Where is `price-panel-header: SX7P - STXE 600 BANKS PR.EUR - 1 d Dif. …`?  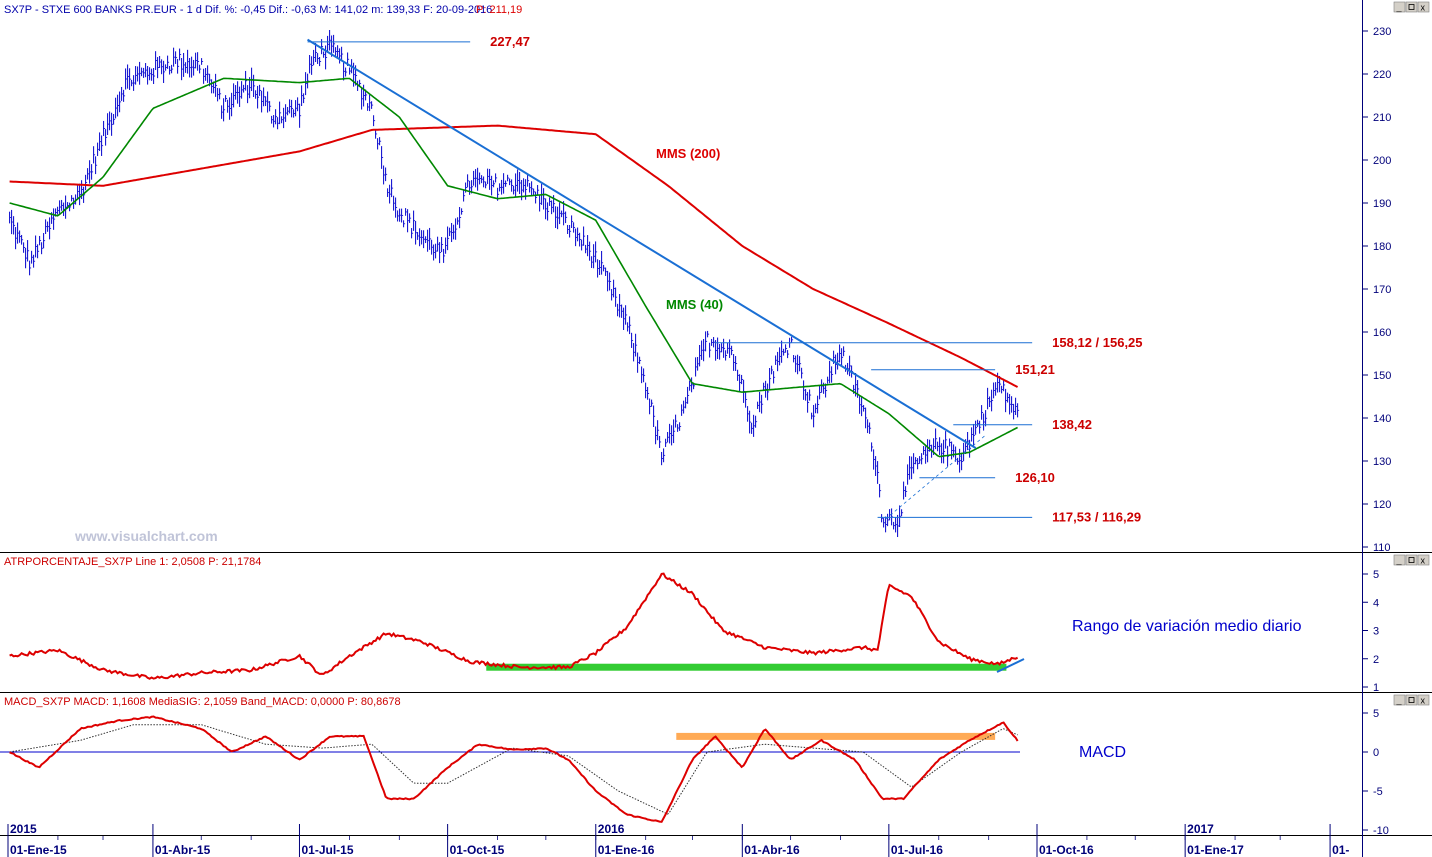 price-panel-header: SX7P - STXE 600 BANKS PR.EUR - 1 d Dif. … is located at coordinates (248, 10).